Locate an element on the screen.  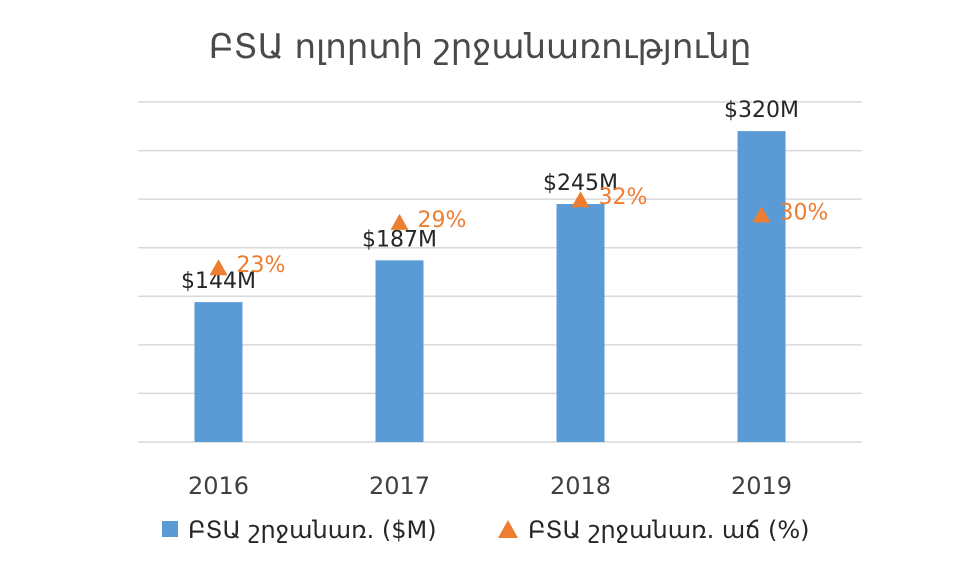
legend-bar-label: ԲՏԱ շրջանառ. ($M) is located at coordinates (312, 530).